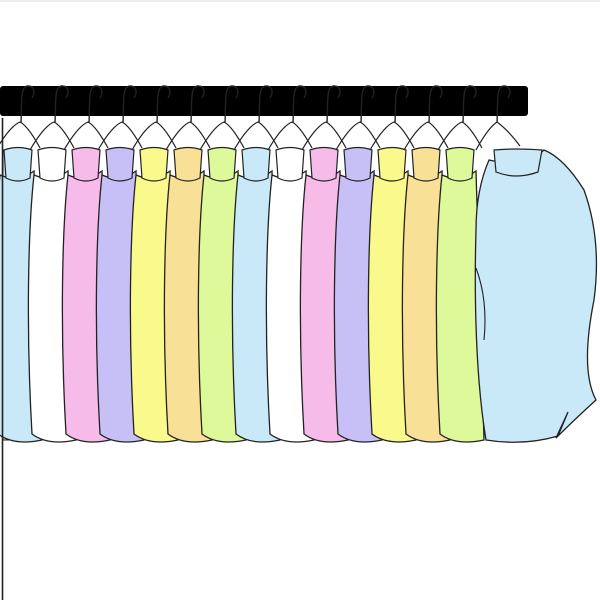 The height and width of the screenshot is (600, 600). I want to click on shirt-body-front, so click(536, 296).